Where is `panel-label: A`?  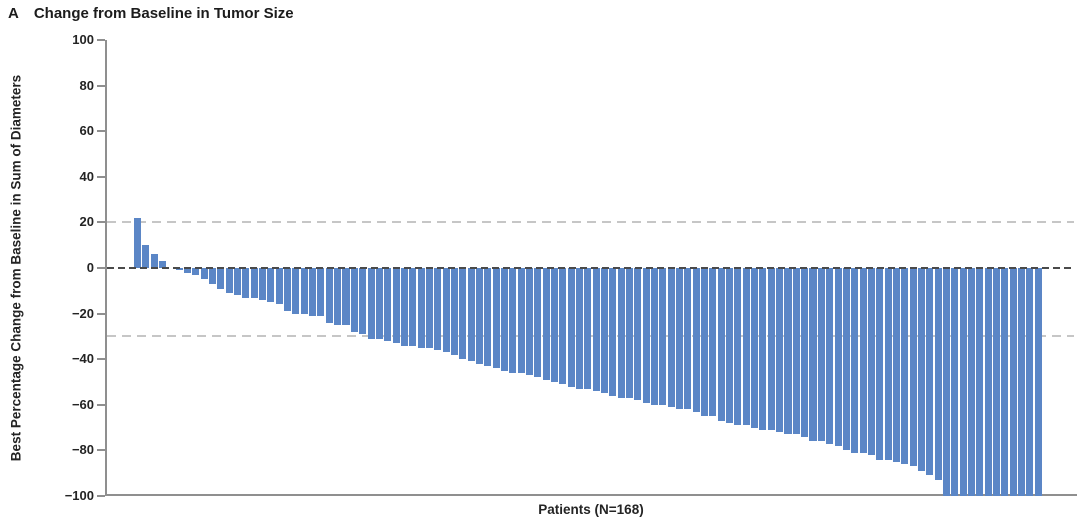
panel-label: A is located at coordinates (13, 13).